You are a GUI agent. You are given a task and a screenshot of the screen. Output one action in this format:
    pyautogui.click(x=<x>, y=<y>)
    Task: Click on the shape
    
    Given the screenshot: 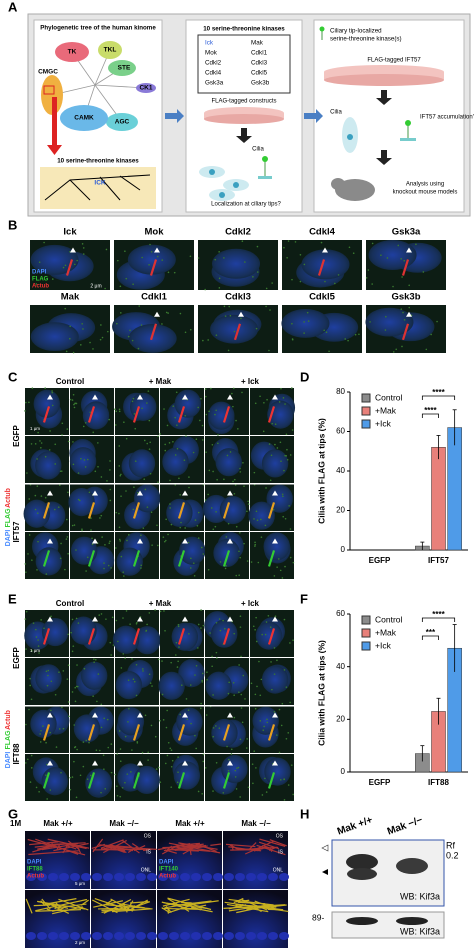 What is the action you would take?
    pyautogui.click(x=84, y=118)
    